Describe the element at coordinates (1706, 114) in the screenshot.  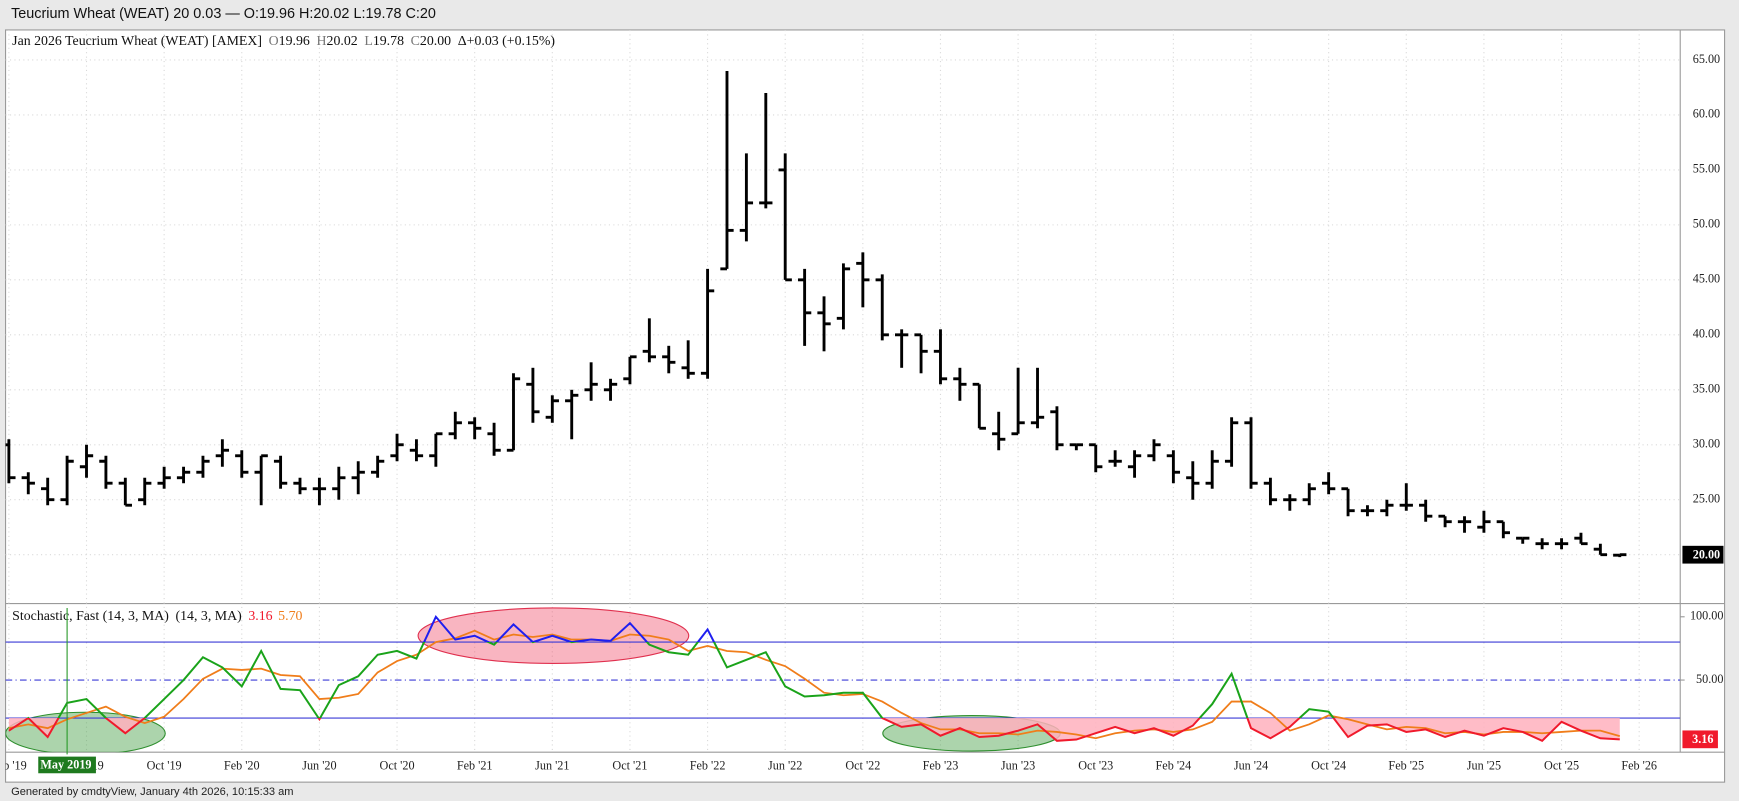
I see `y-tick-label: 60.00` at that location.